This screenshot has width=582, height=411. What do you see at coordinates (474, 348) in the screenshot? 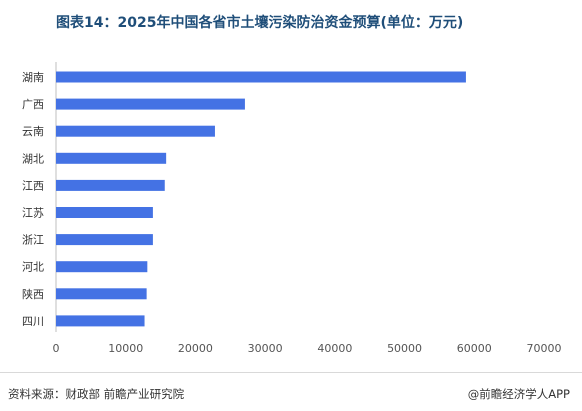
I see `x-tick-label: 60000` at bounding box center [474, 348].